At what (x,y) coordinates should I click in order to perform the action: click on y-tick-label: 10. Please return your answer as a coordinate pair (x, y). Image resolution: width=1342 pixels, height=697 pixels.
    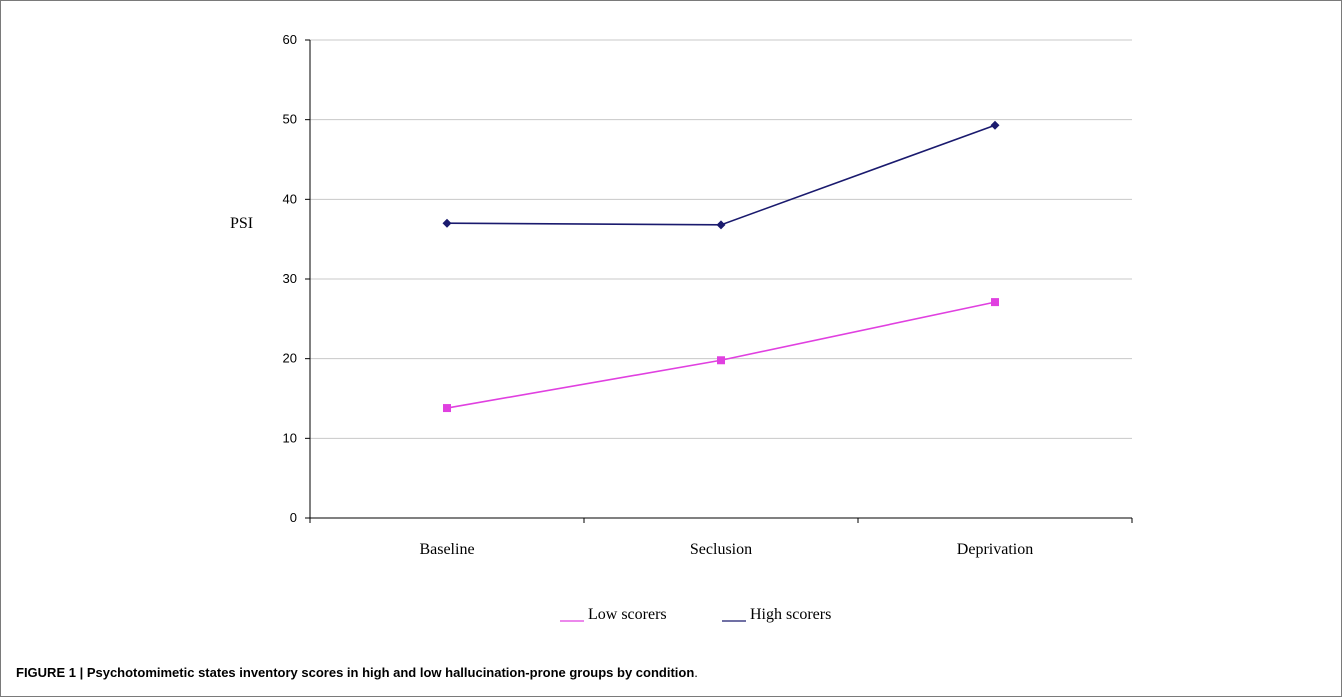
    Looking at the image, I should click on (290, 437).